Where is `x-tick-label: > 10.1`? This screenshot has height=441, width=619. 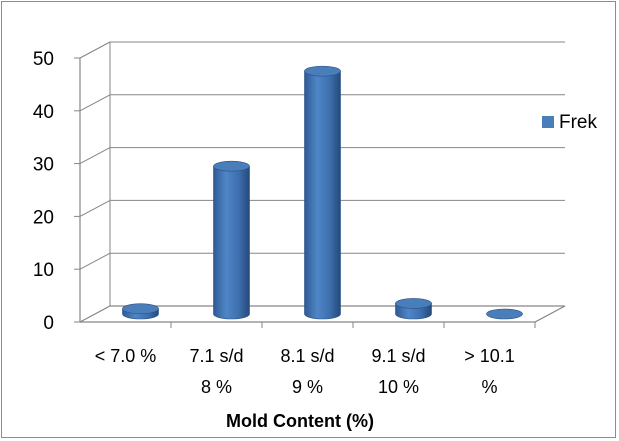 x-tick-label: > 10.1 is located at coordinates (489, 356).